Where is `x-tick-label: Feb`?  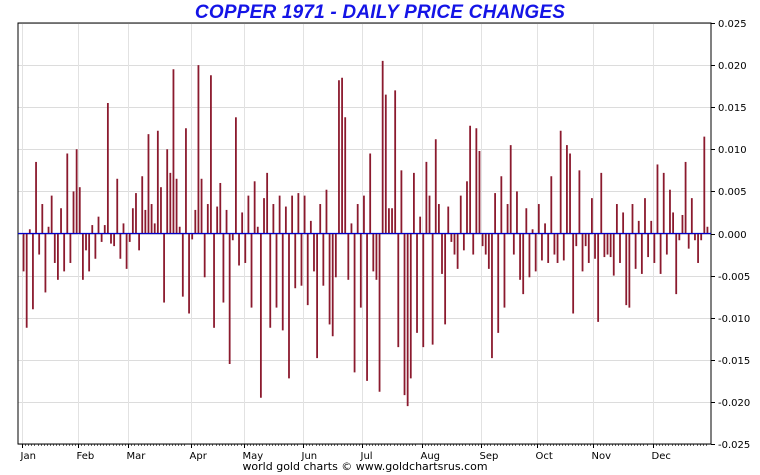
x-tick-label: Feb is located at coordinates (86, 456).